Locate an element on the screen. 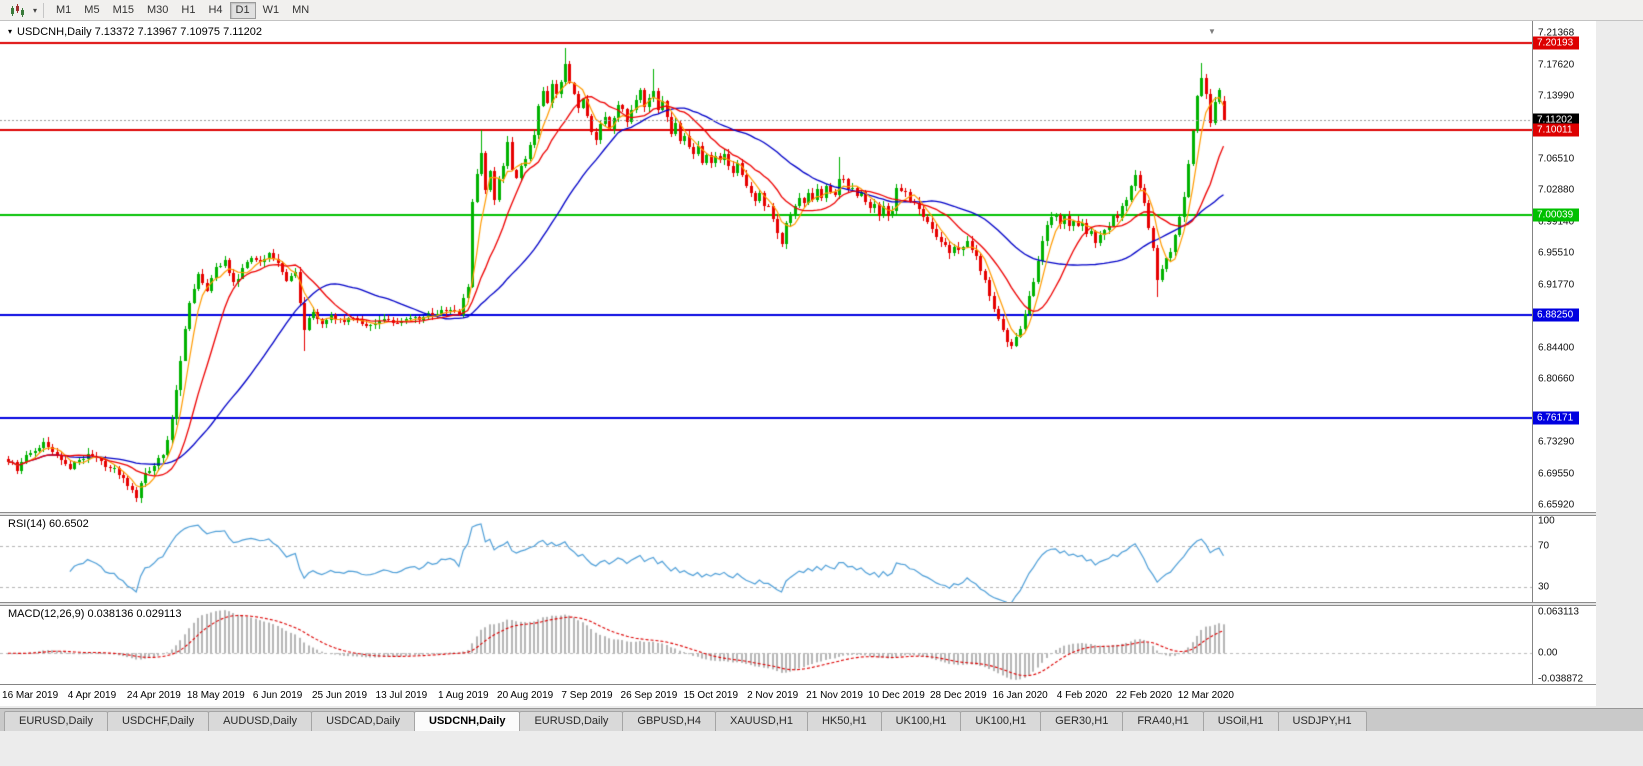  price-axis-tick: 7.21368 is located at coordinates (1556, 33).